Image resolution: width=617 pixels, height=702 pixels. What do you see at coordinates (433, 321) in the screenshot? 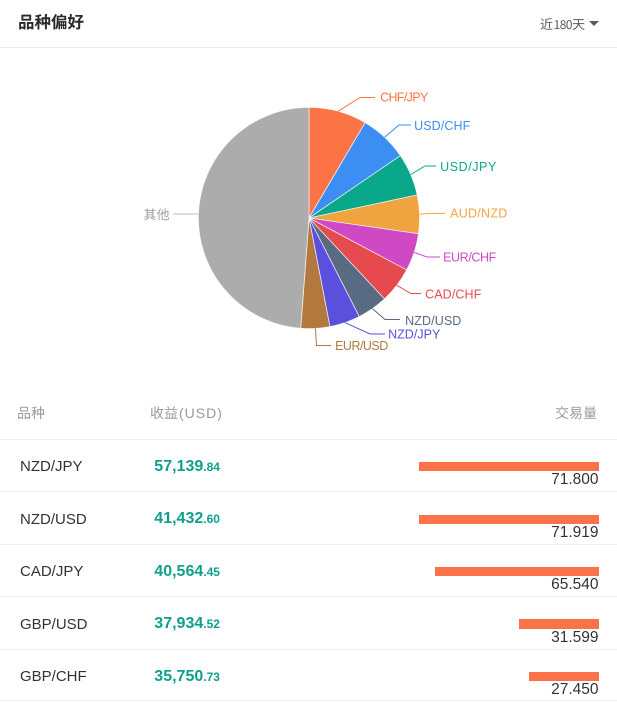
I see `svg-text: NZD/USD` at bounding box center [433, 321].